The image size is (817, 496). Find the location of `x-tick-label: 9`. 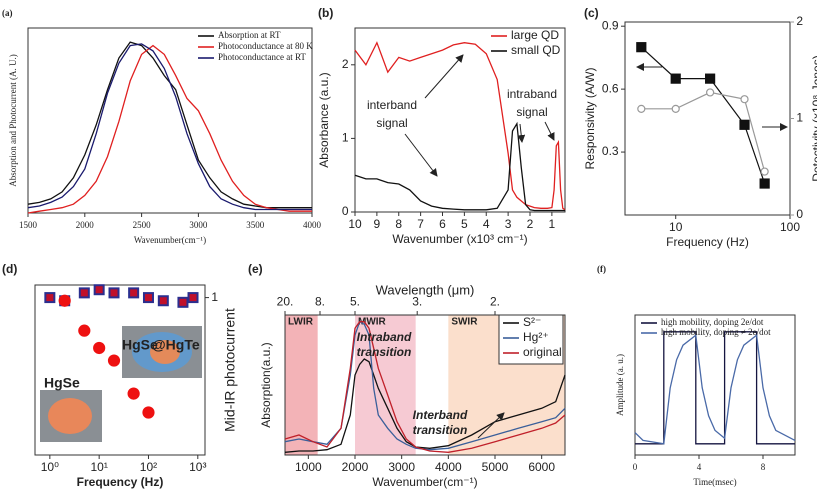

x-tick-label: 9 is located at coordinates (377, 224).